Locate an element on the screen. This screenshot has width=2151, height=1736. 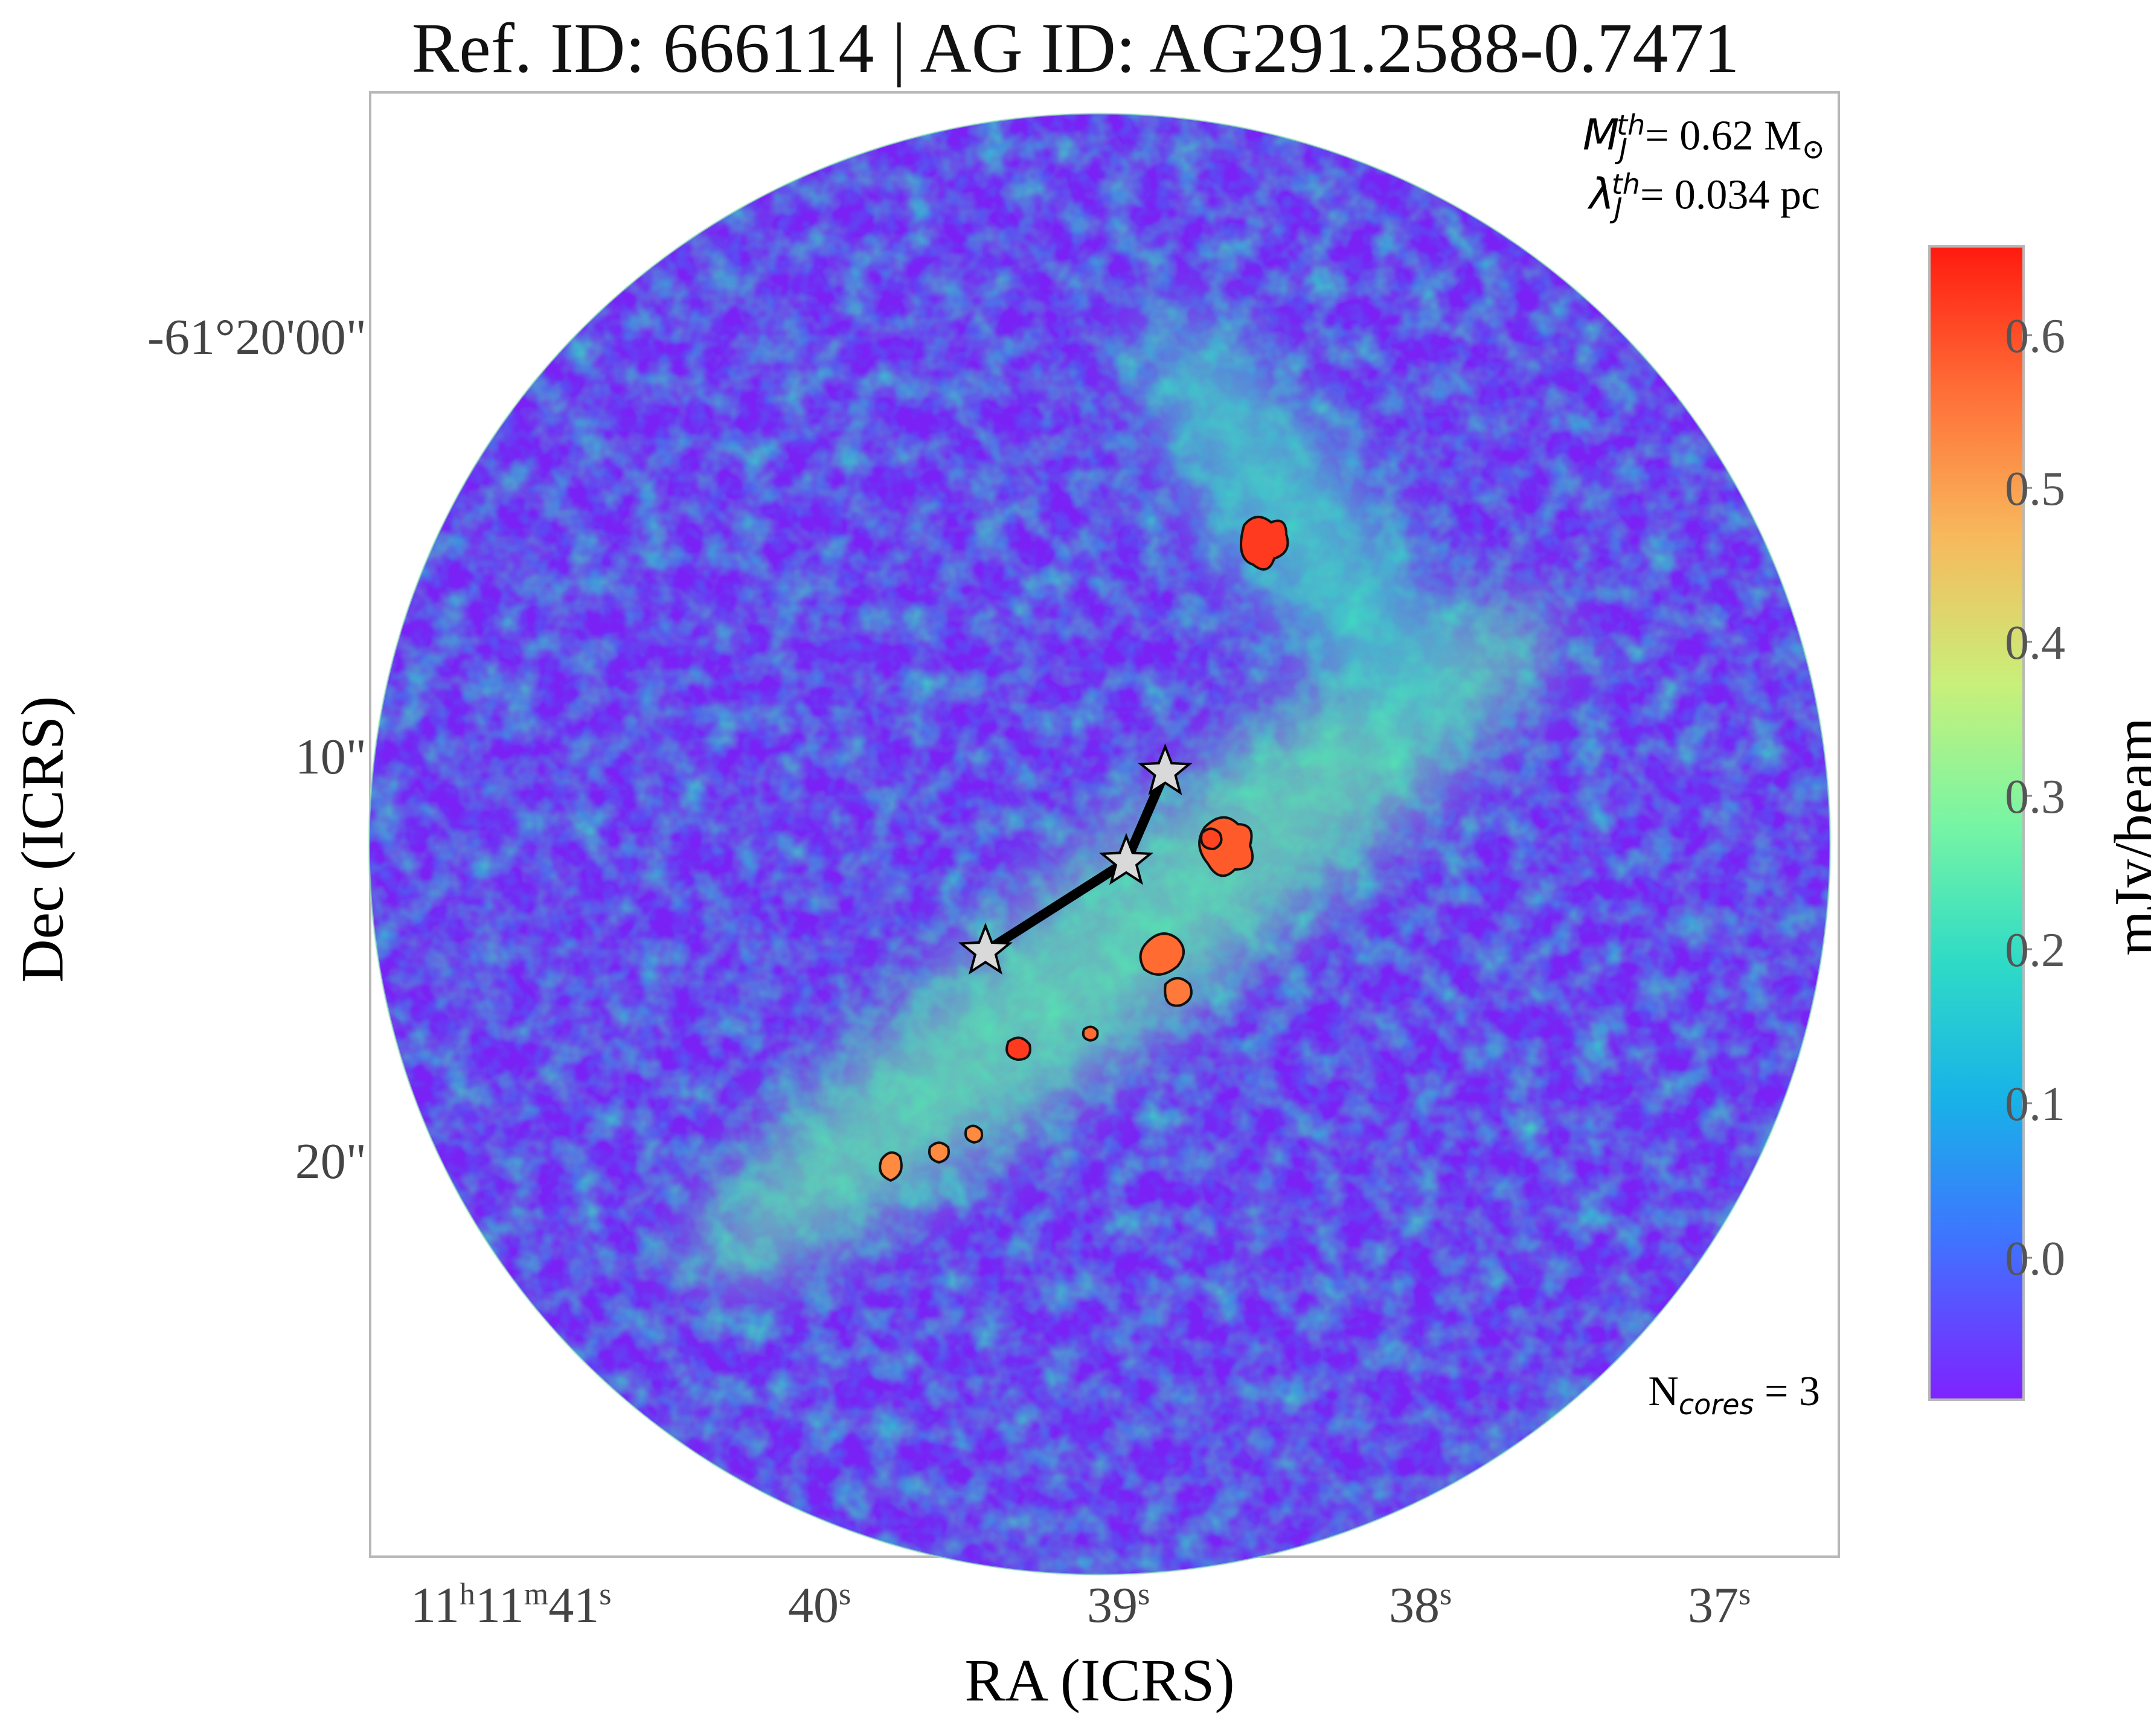
core-count-subscript: cores is located at coordinates (1716, 1404).